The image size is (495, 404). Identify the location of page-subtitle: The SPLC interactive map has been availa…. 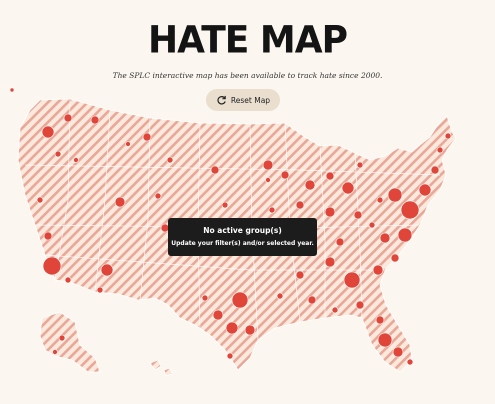
(247, 75).